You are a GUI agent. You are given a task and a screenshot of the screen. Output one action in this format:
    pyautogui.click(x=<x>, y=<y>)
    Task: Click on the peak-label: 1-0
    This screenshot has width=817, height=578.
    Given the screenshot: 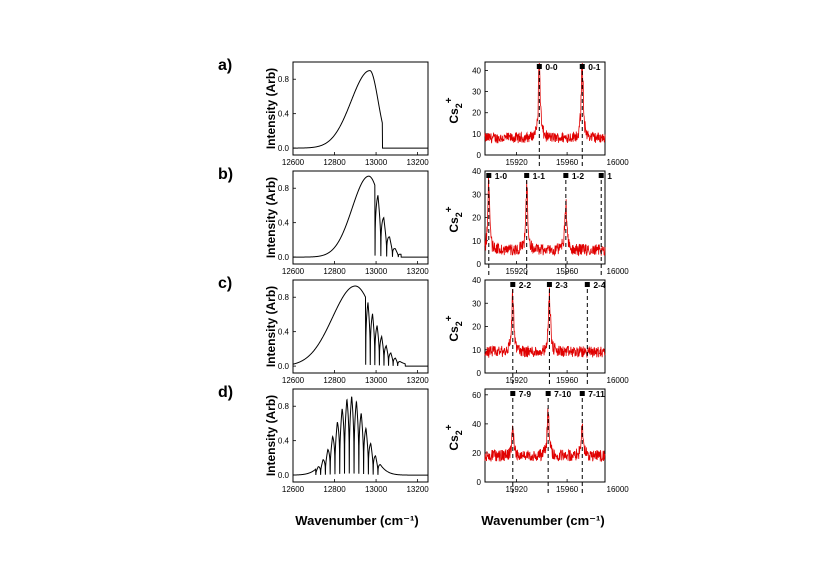 What is the action you would take?
    pyautogui.click(x=501, y=176)
    